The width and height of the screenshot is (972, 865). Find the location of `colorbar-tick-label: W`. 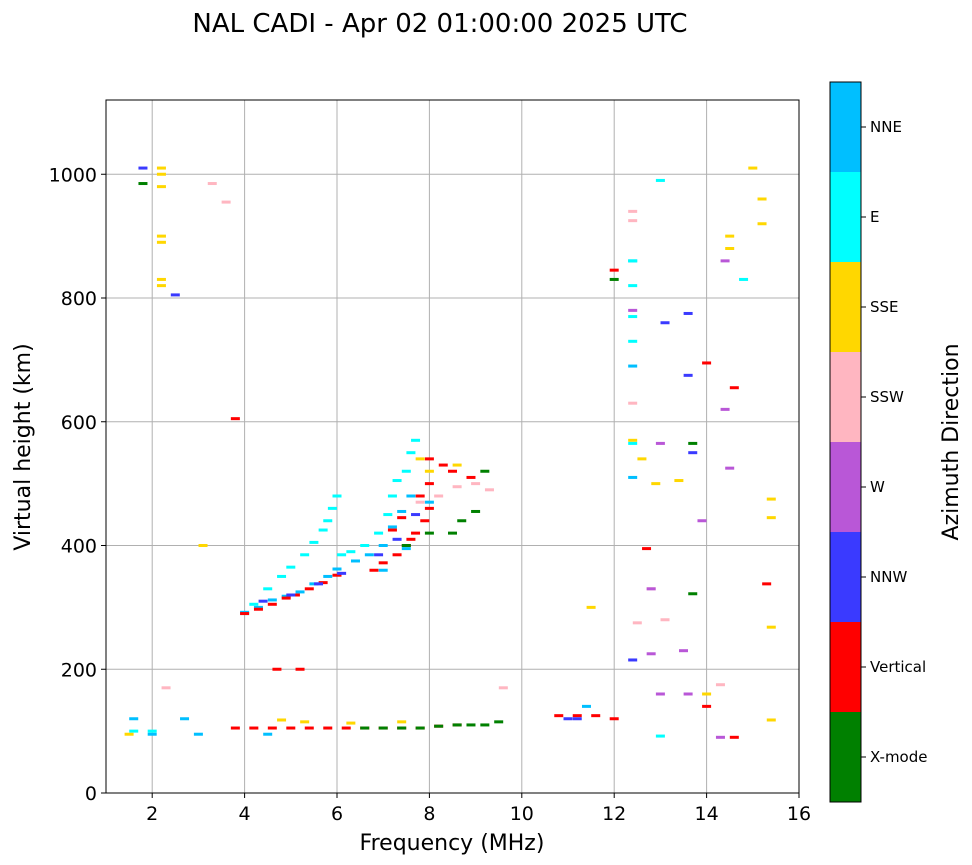

colorbar-tick-label: W is located at coordinates (877, 487).